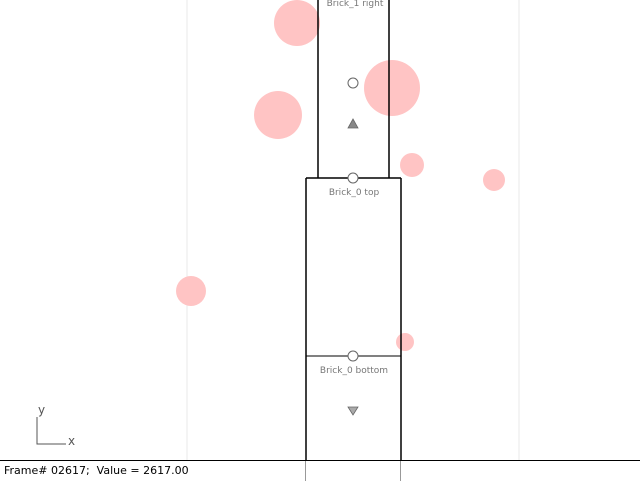 This screenshot has width=640, height=481. I want to click on axis-gizmo: y x, so click(55, 425).